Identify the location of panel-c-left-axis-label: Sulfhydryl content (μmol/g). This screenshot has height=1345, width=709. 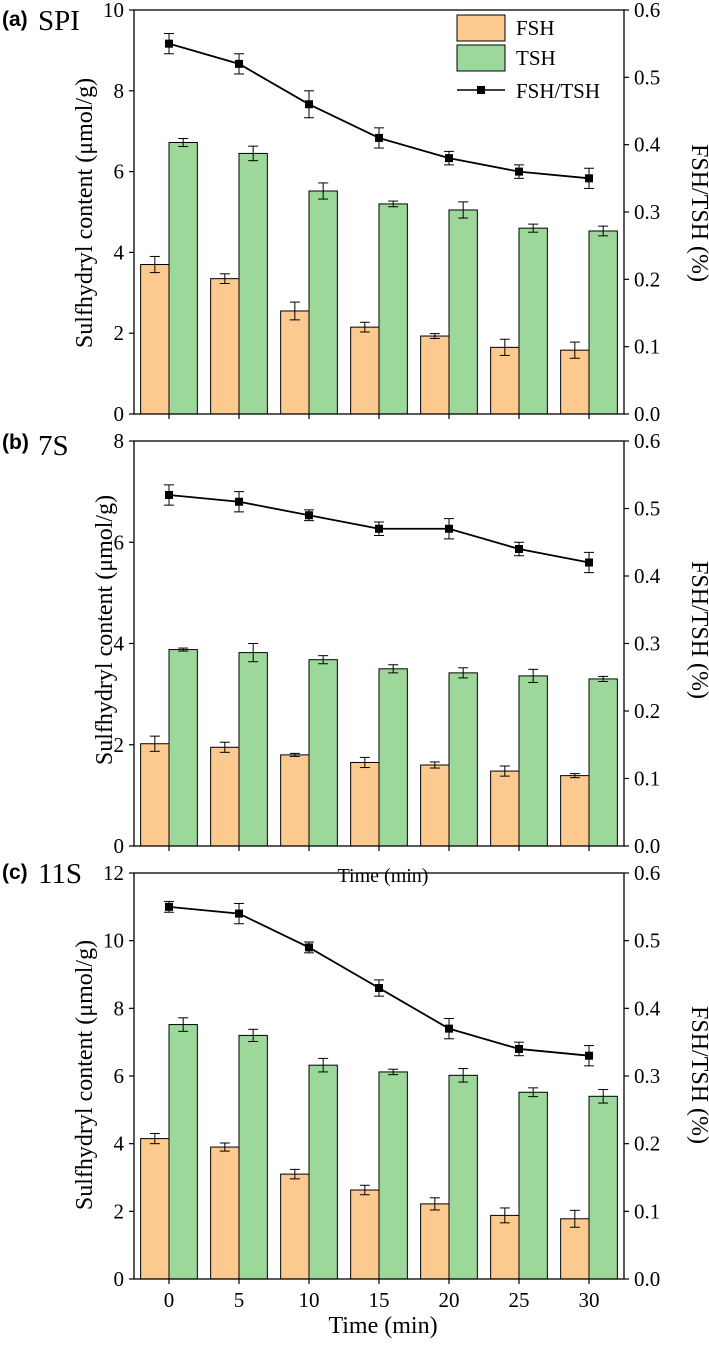
(85, 1075).